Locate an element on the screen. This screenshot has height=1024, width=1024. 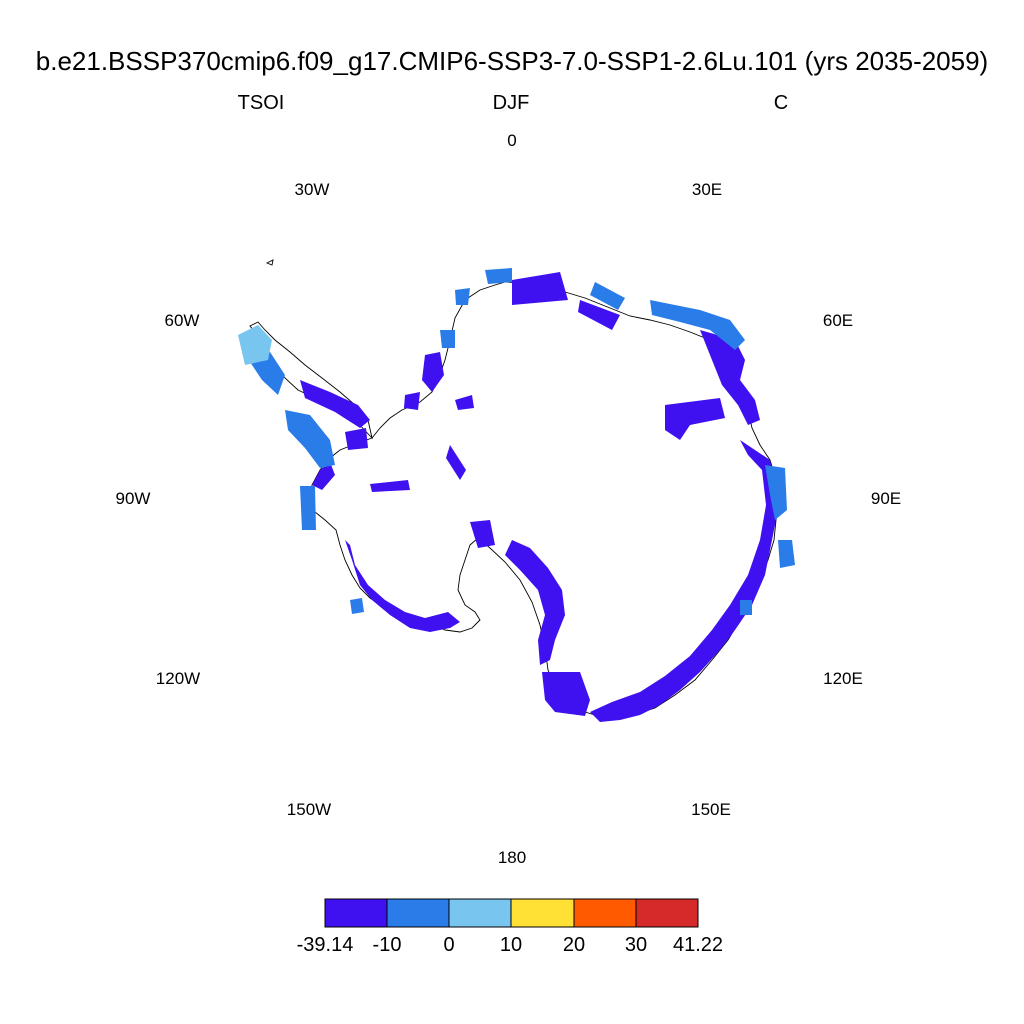
colorbar-label: -39.14 is located at coordinates (325, 945).